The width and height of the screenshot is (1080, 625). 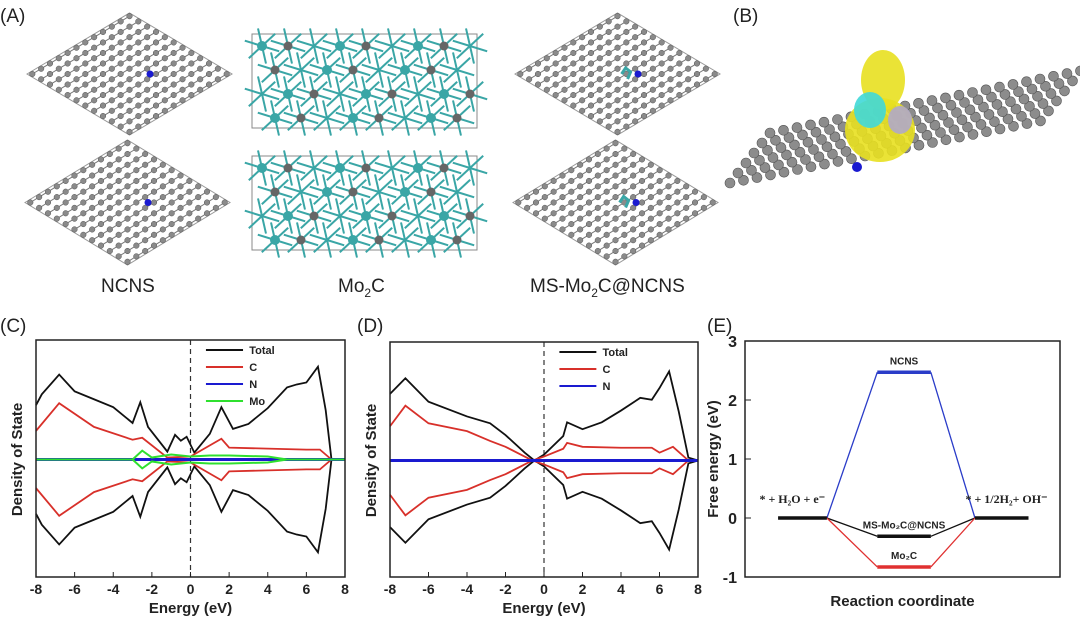 What do you see at coordinates (190, 455) in the screenshot?
I see `series-mo-spin-up` at bounding box center [190, 455].